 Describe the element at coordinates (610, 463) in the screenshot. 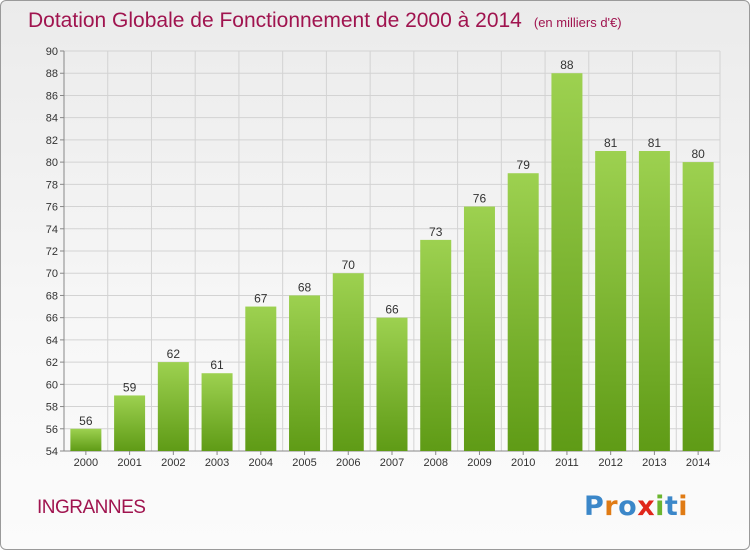

I see `x-tick-label: 2012` at that location.